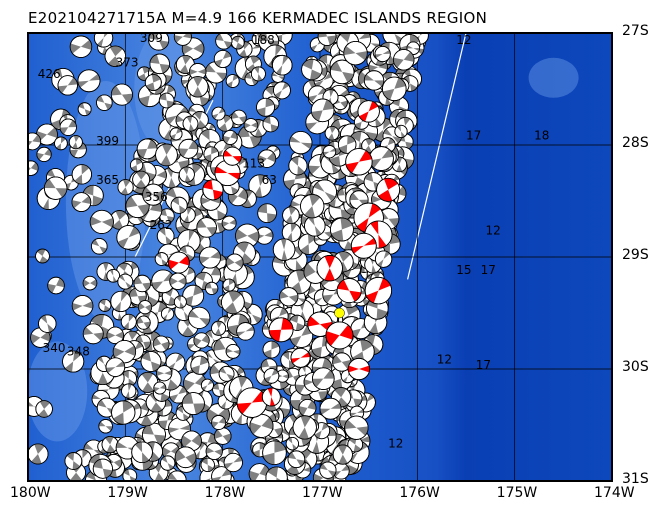 The image size is (660, 509). What do you see at coordinates (127, 63) in the screenshot?
I see `event-label: 373` at bounding box center [127, 63].